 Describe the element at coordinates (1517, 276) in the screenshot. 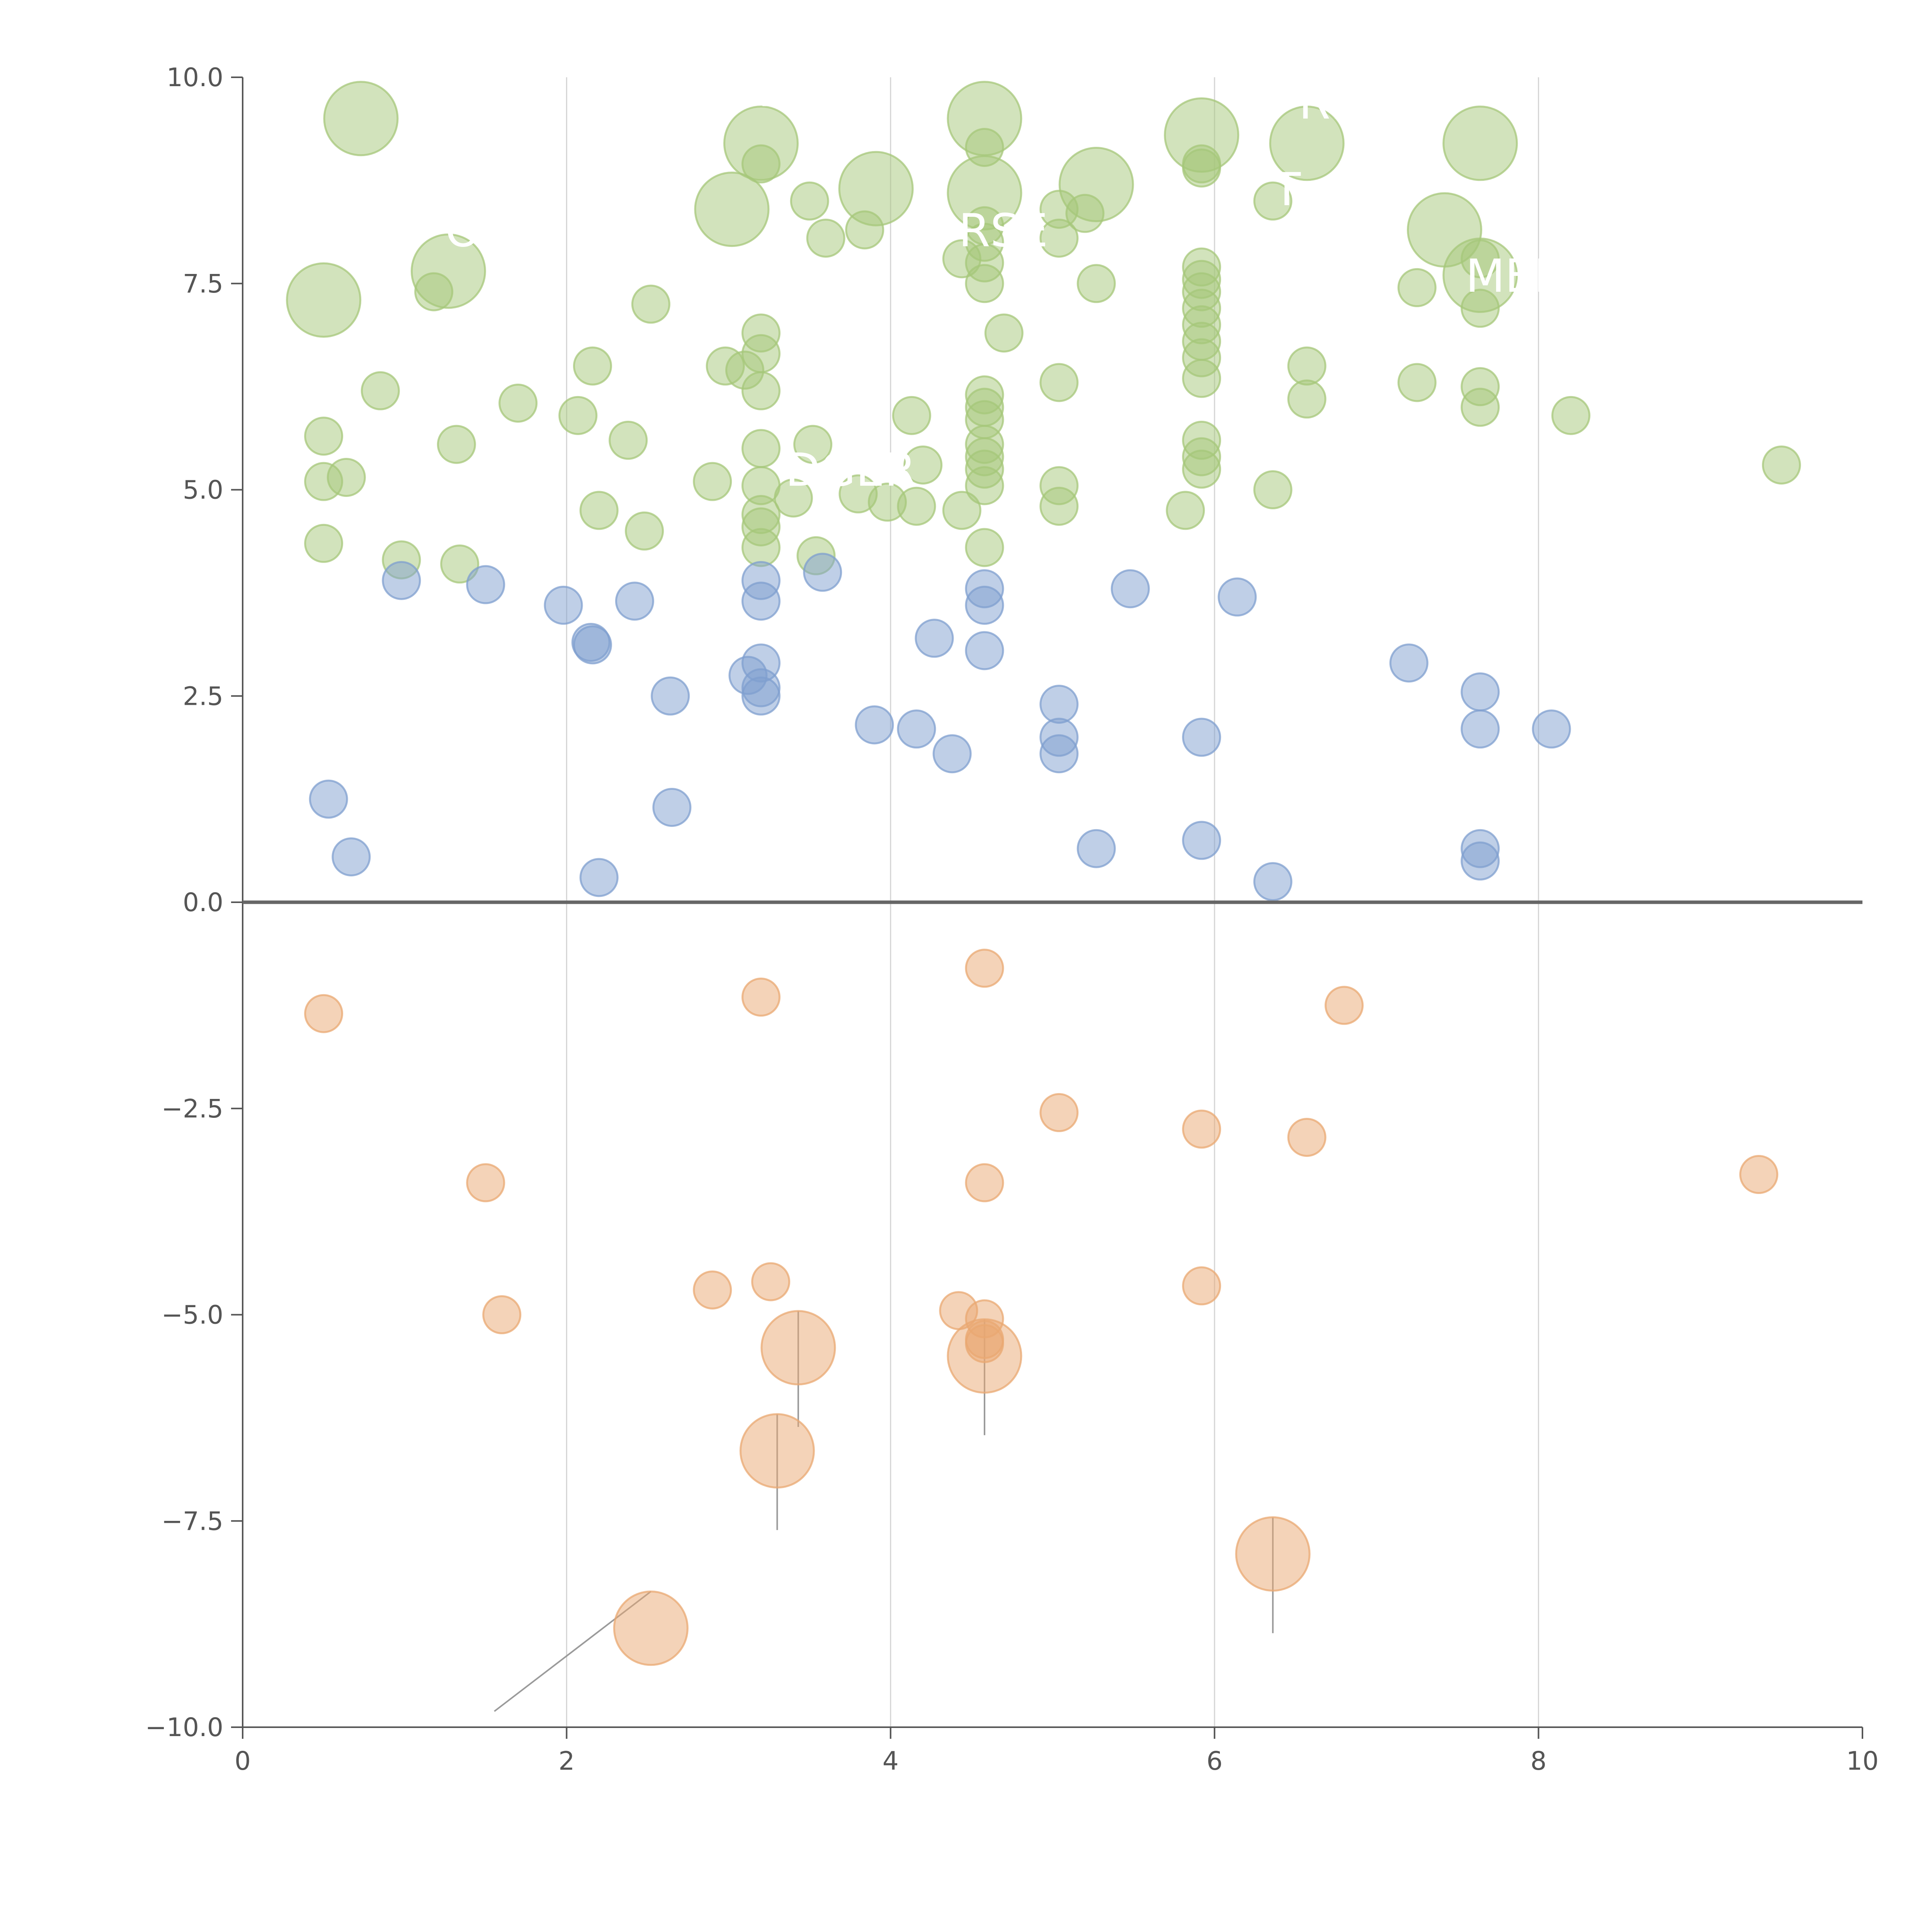

I see `annotation-label: MEN` at that location.